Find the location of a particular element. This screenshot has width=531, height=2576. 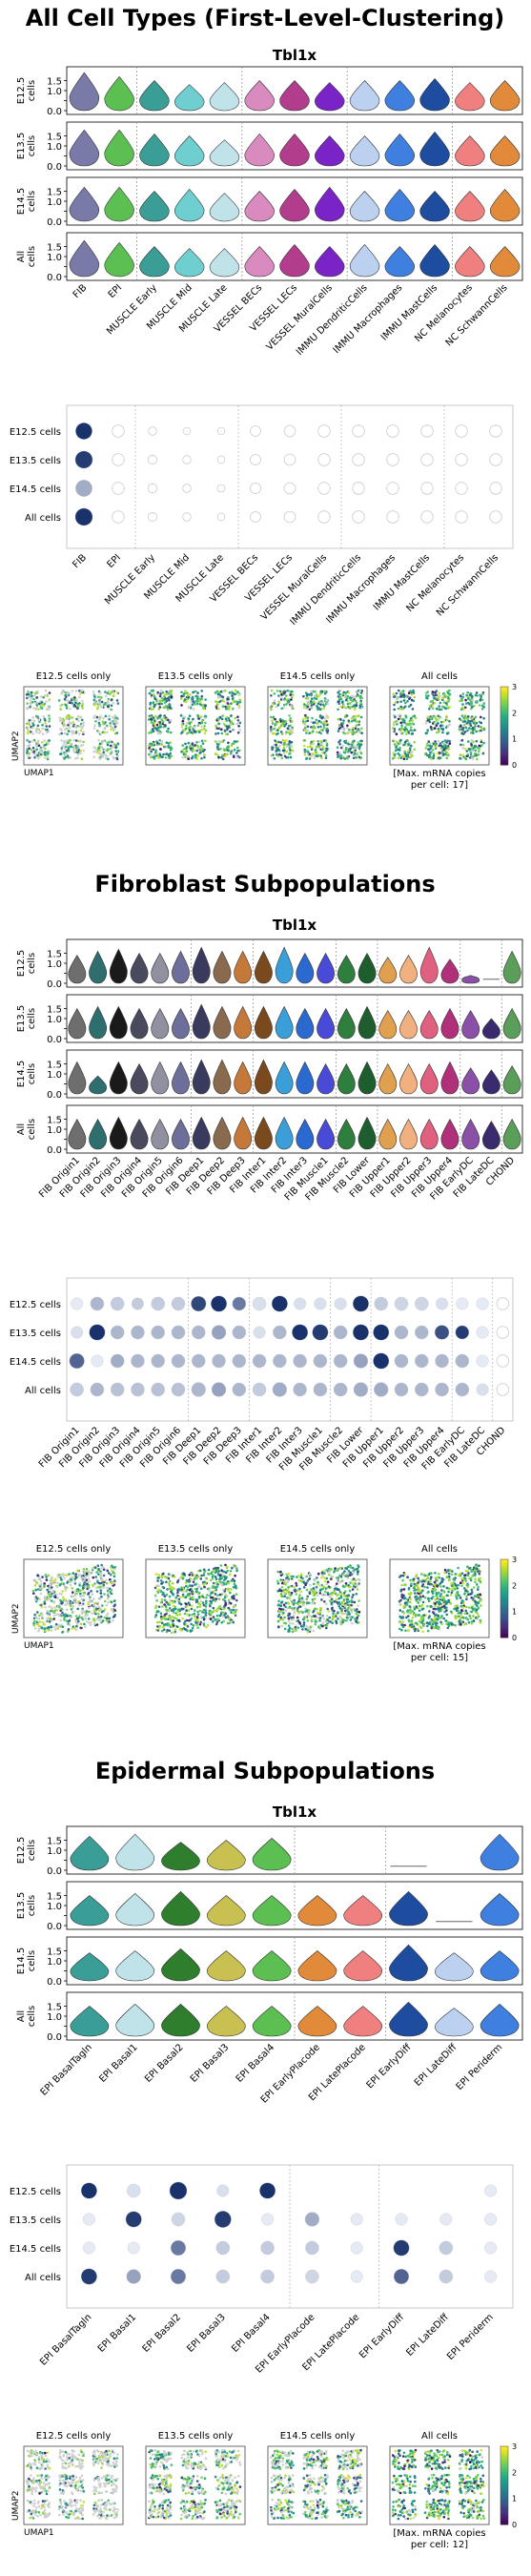

x-tick-label: IMMU DendriticCells is located at coordinates (332, 320).